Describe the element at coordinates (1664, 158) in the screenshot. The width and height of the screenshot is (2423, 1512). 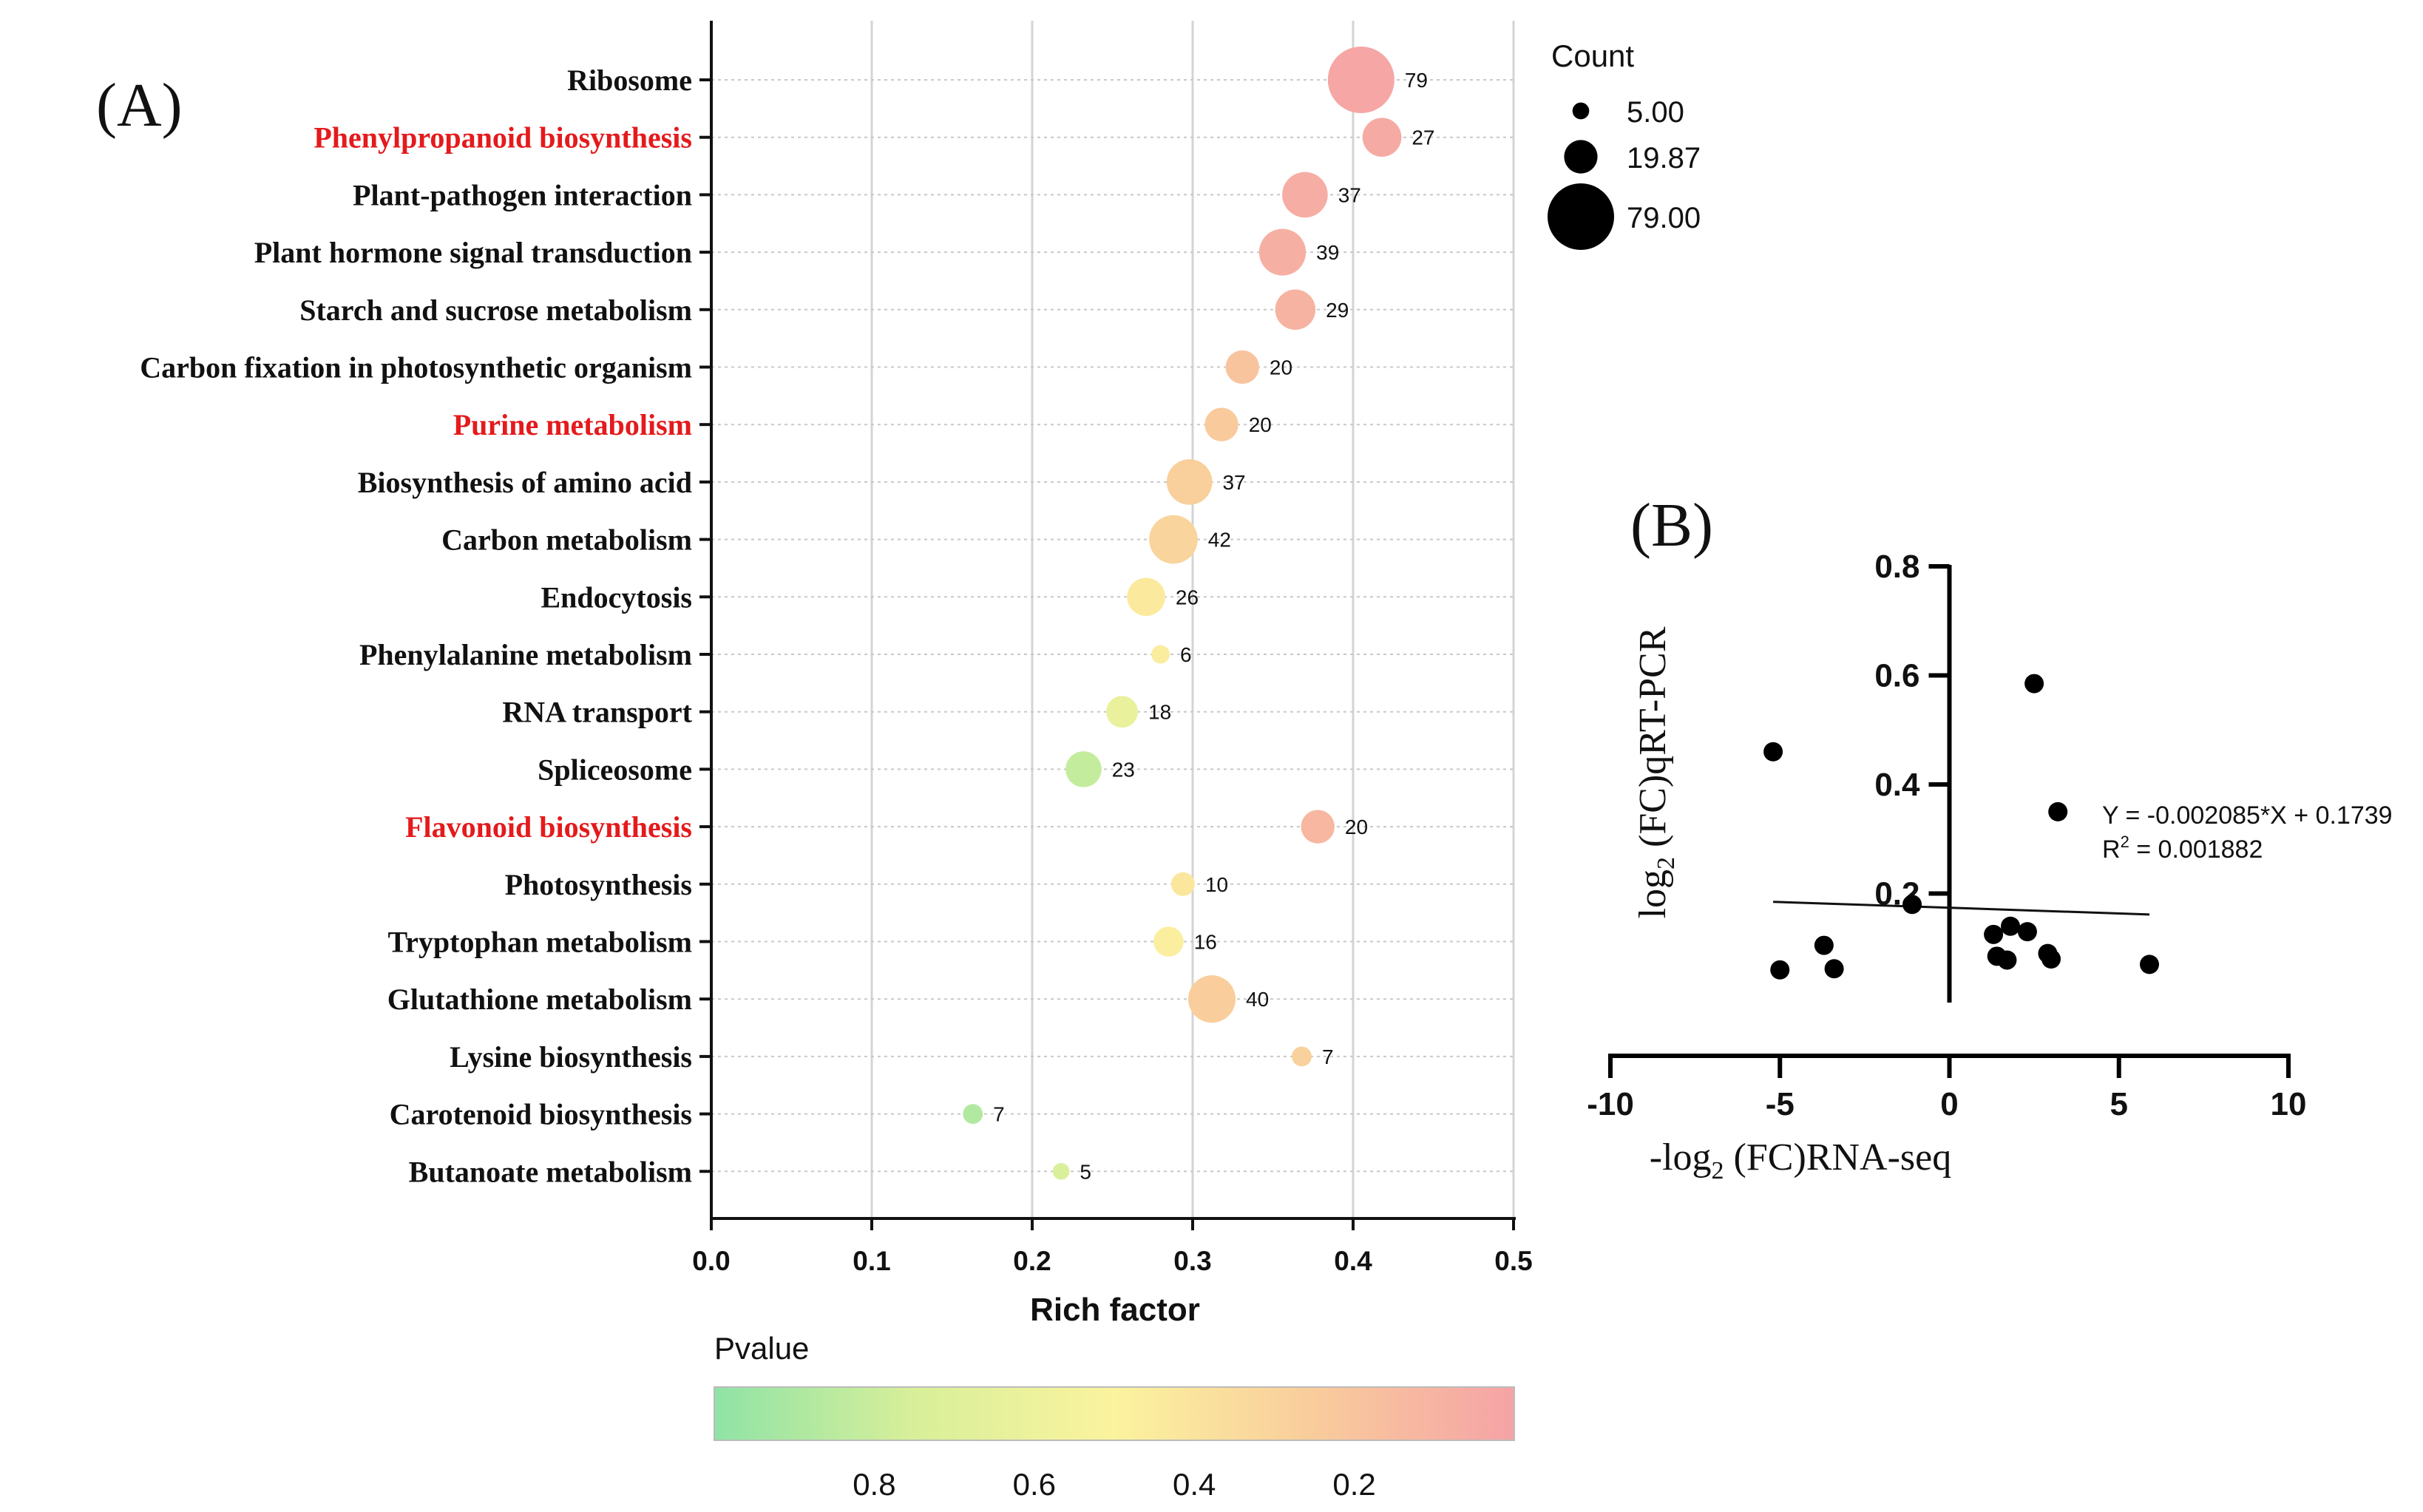
I see `size-legend-label: 19.87` at that location.